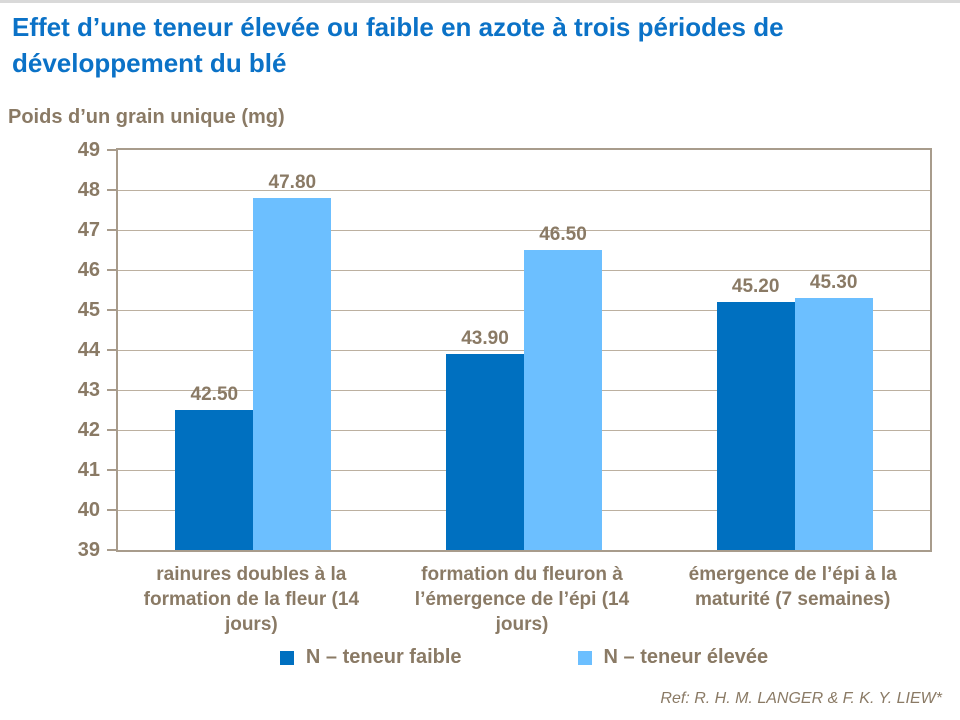  Describe the element at coordinates (214, 394) in the screenshot. I see `bar-value-label: 42.50` at that location.